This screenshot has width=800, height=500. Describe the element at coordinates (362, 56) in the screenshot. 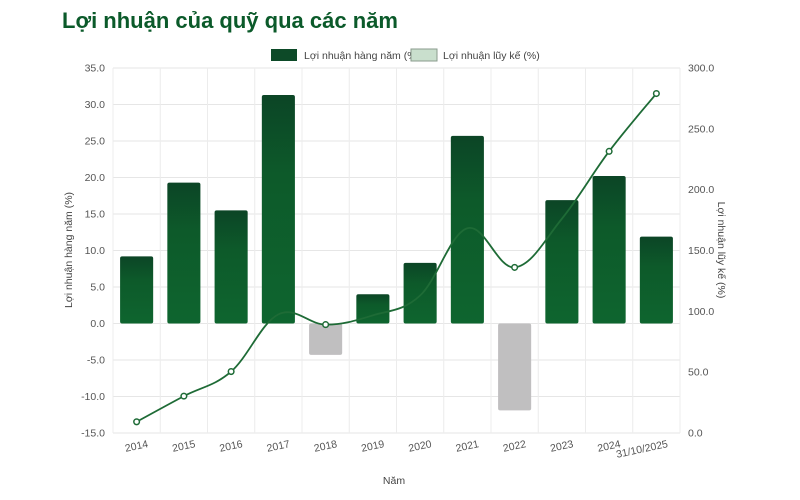

I see `legend-label-annual: Lợi nhuận hàng năm (%)` at that location.